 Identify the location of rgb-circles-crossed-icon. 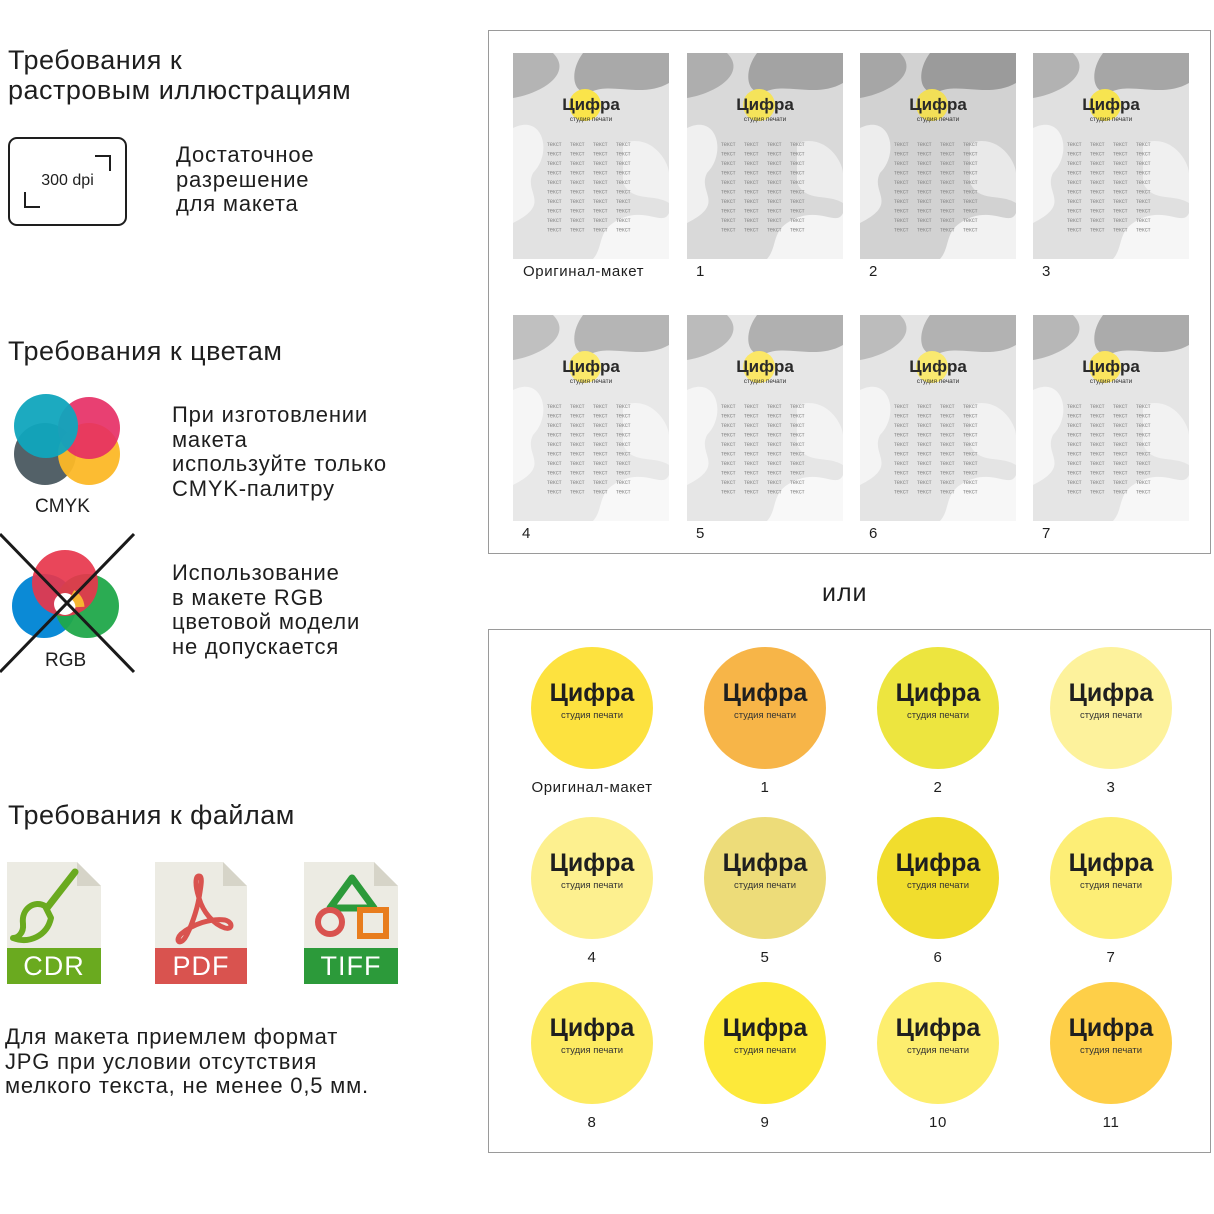
(68, 603).